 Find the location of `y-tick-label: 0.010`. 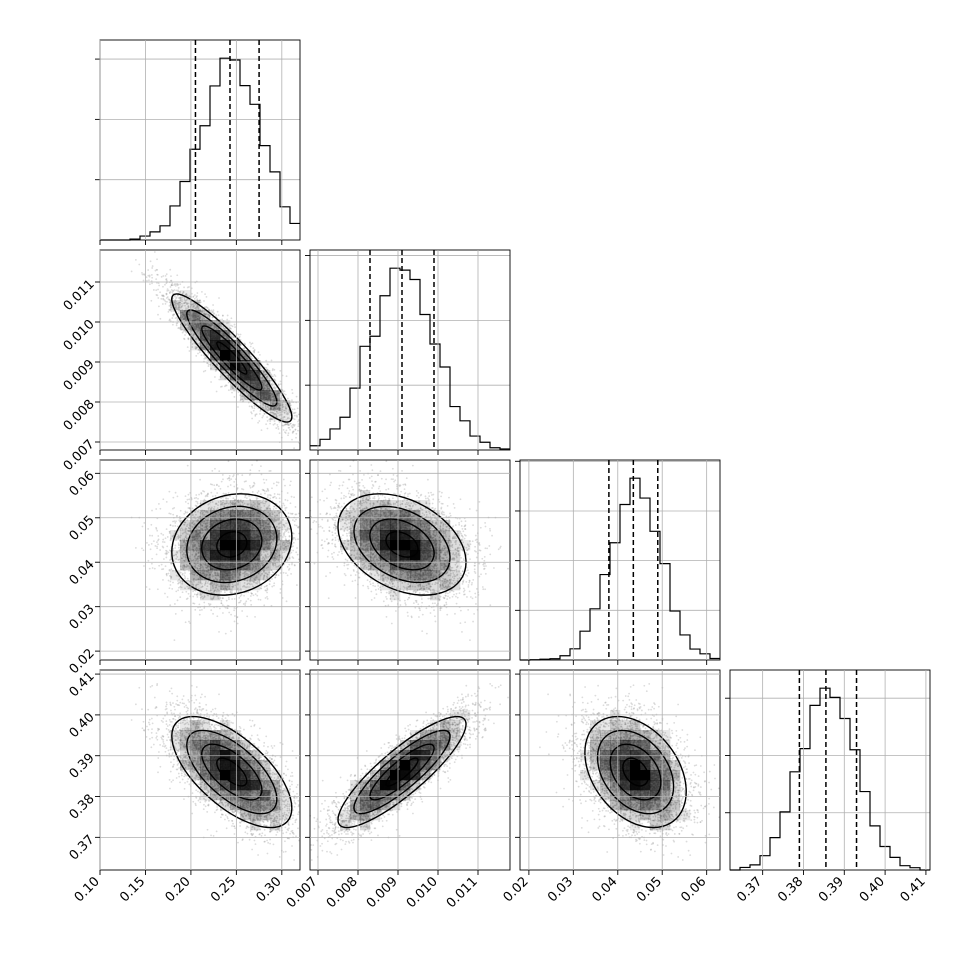

y-tick-label: 0.010 is located at coordinates (79, 335).